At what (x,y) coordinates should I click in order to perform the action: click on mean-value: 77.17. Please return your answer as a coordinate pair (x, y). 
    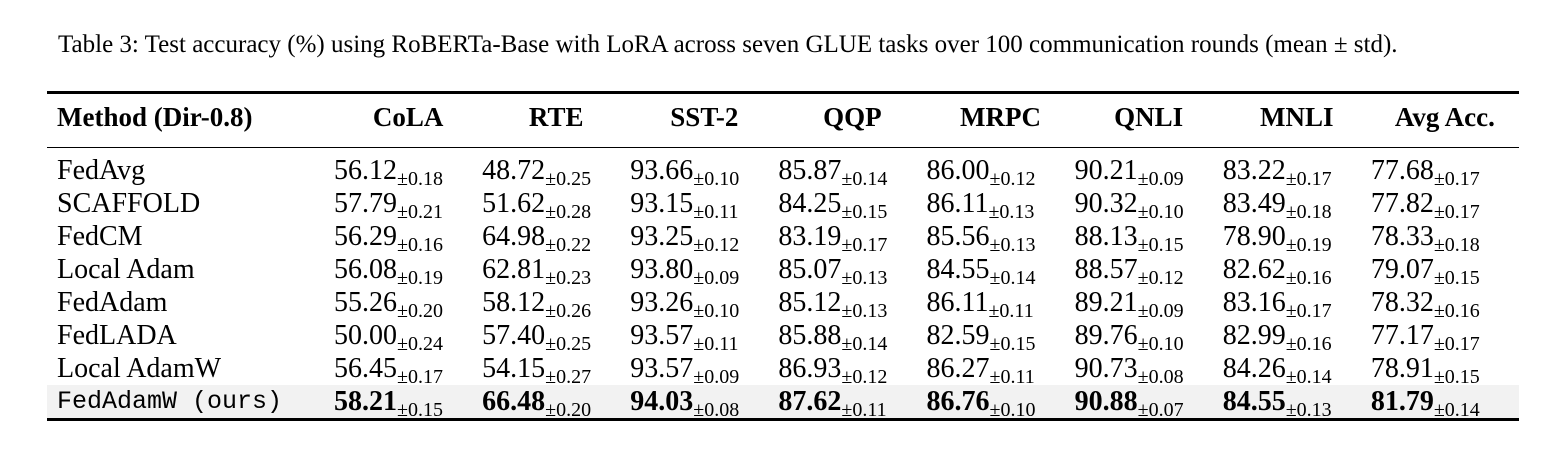
    Looking at the image, I should click on (1402, 335).